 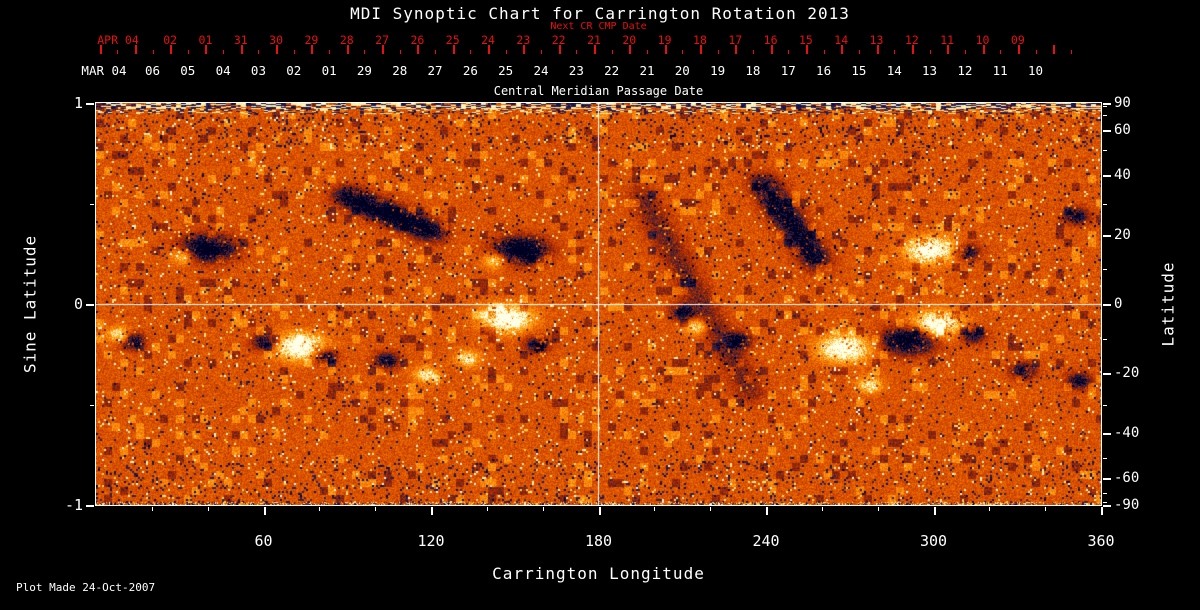 I want to click on cmp-date-tick-label: 12, so click(x=965, y=70).